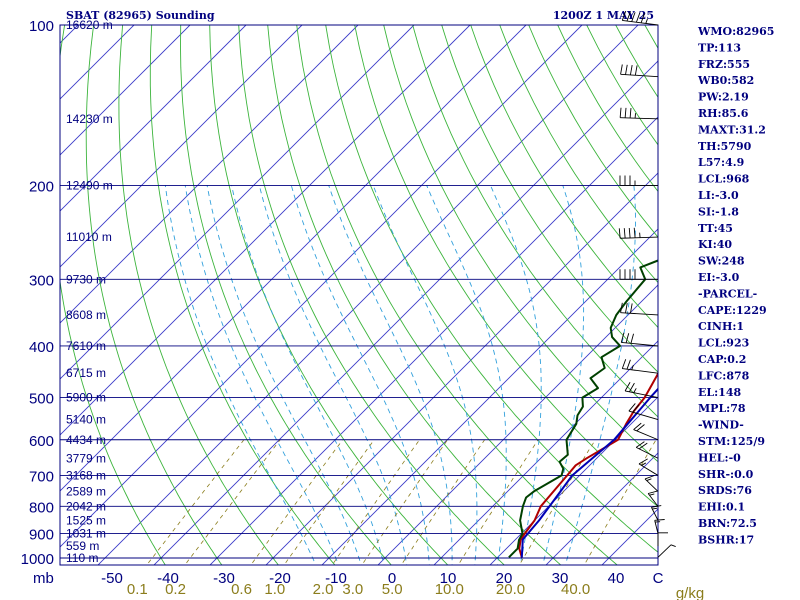 The image size is (800, 600). I want to click on sounding-index: SW:248, so click(721, 261).